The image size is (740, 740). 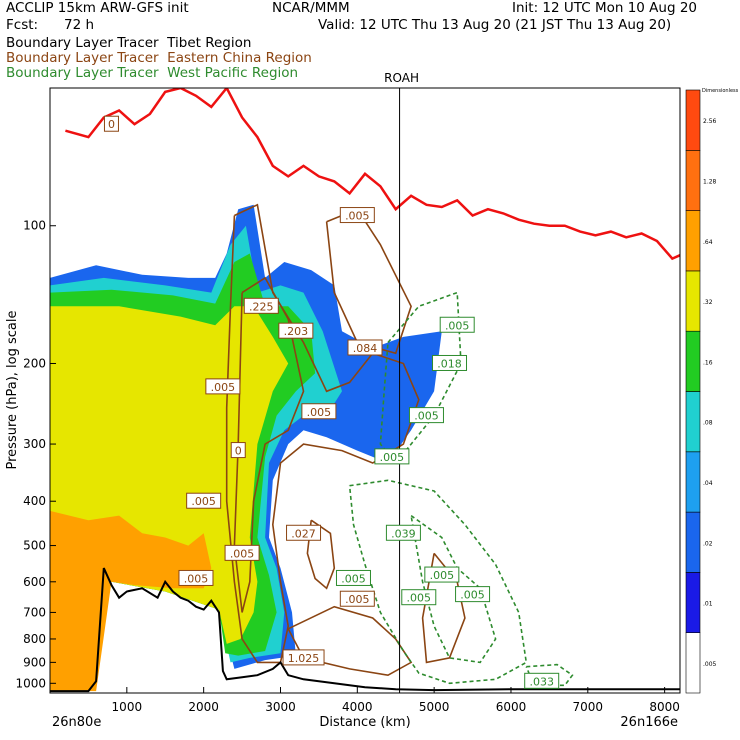 What do you see at coordinates (303, 533) in the screenshot?
I see `eastchina-label-text: .027` at bounding box center [303, 533].